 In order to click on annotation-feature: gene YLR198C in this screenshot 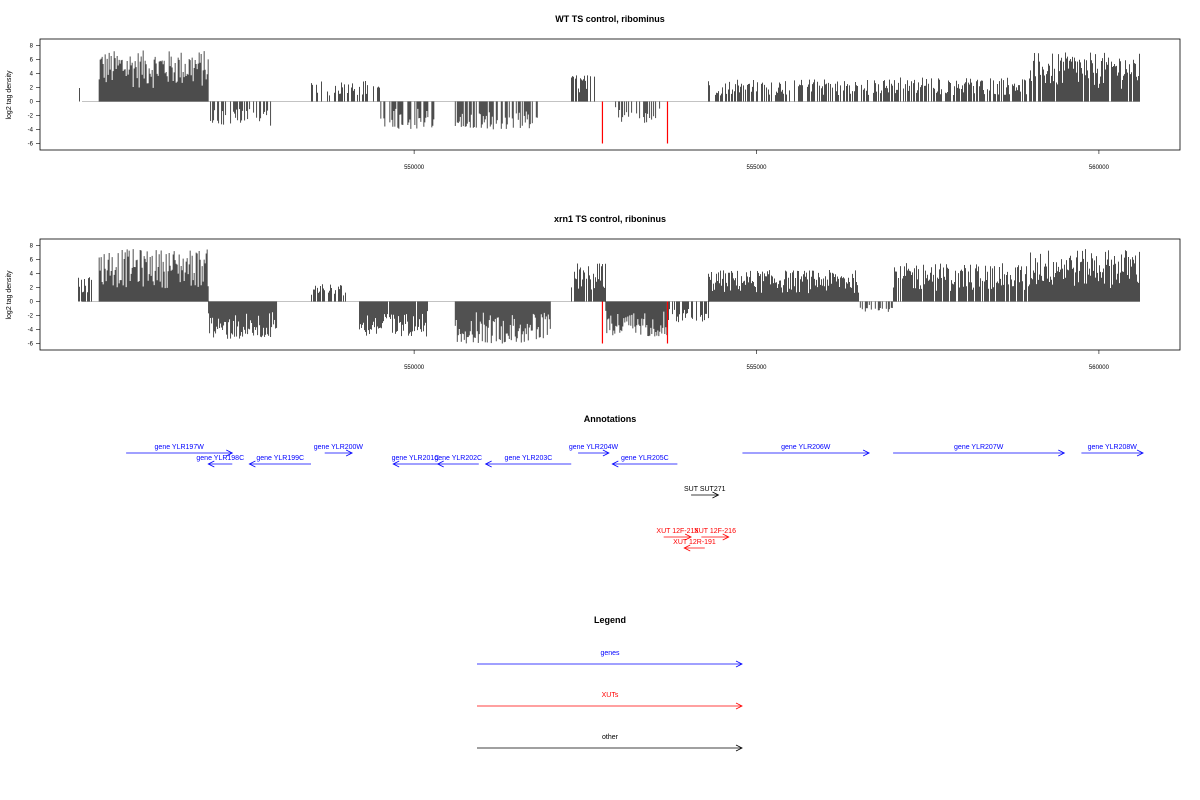, I will do `click(220, 461)`.